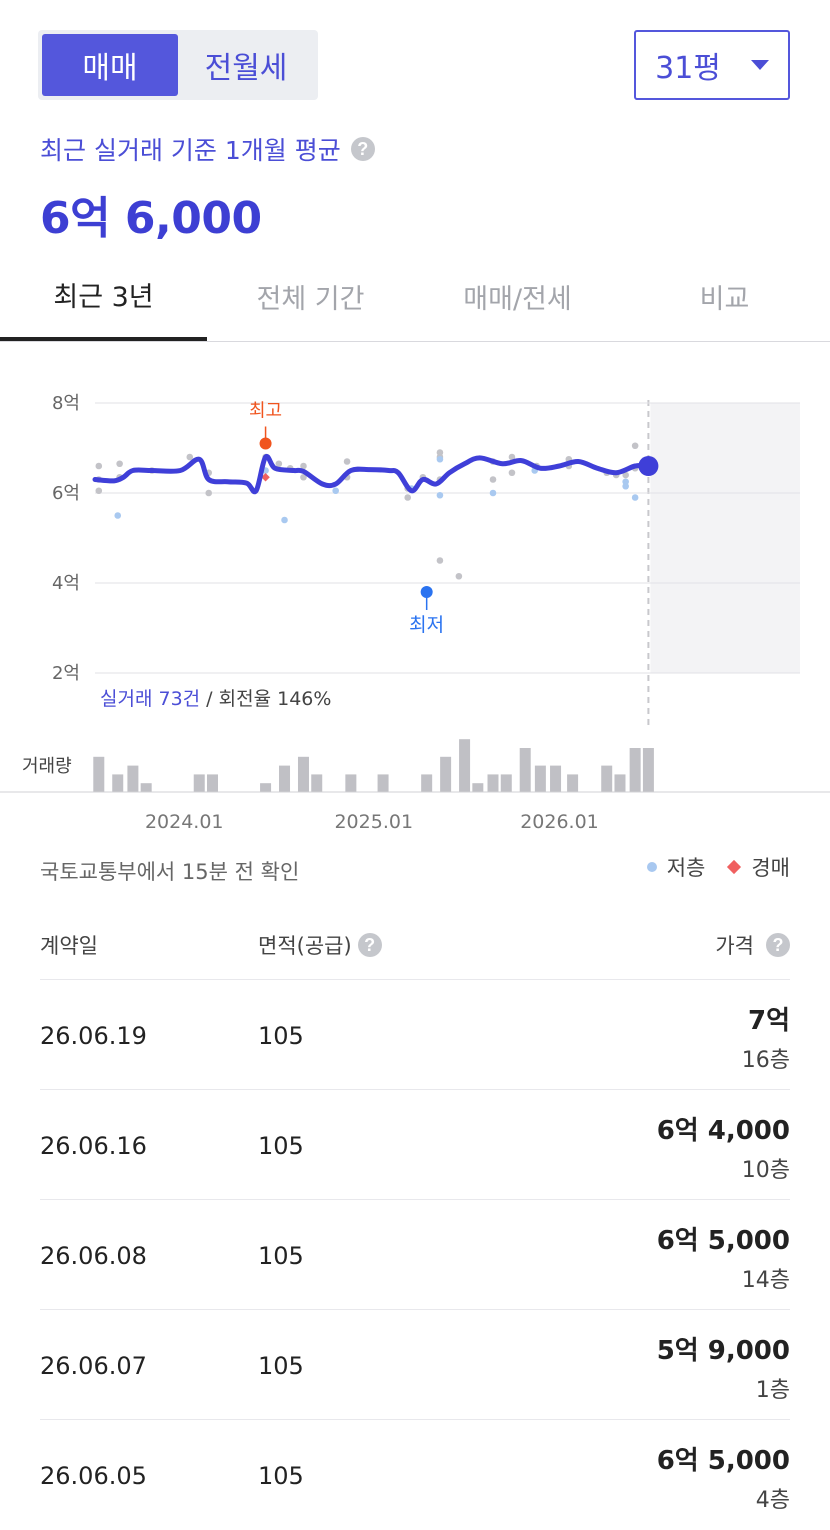  I want to click on row-floor: 14층, so click(765, 1280).